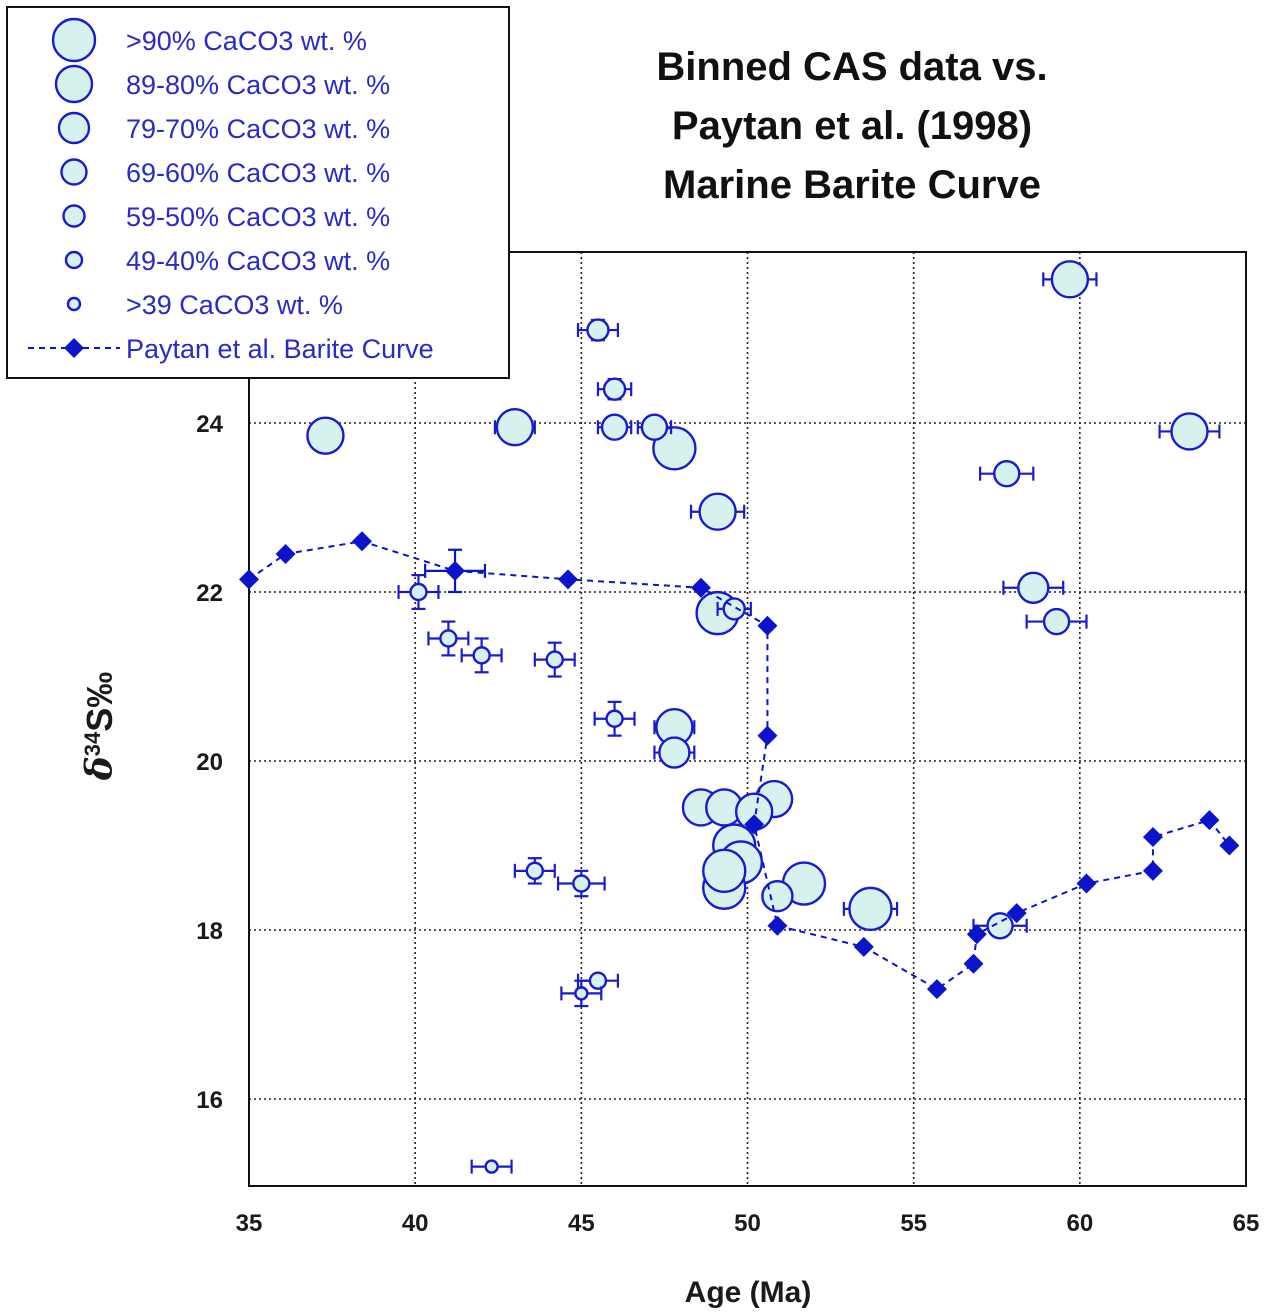 The height and width of the screenshot is (1314, 1277). I want to click on legend-entry: 79-70% CaCO3 wt. %, so click(223, 128).